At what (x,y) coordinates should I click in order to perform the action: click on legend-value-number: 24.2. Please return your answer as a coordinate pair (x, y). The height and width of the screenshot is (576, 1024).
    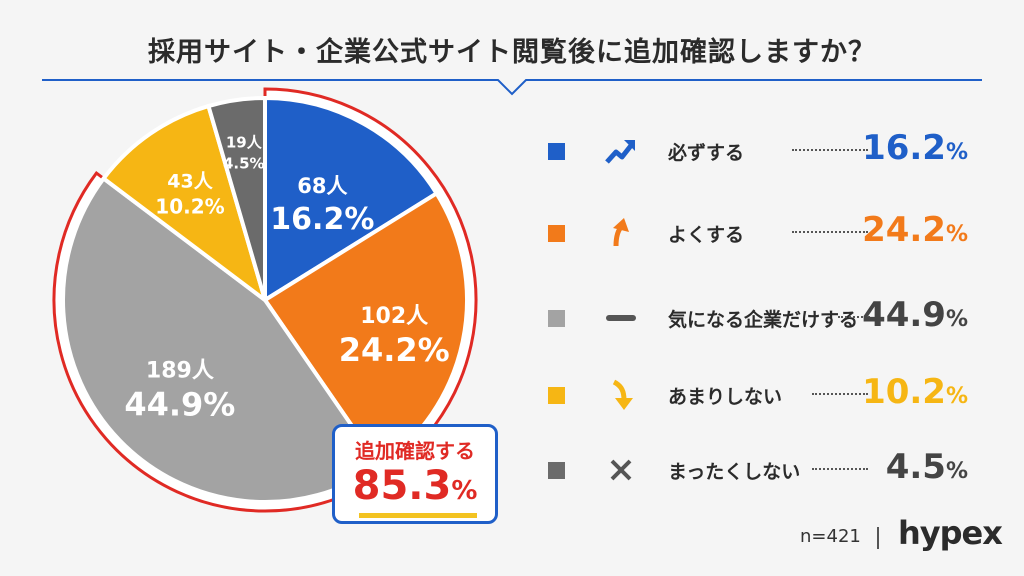
    Looking at the image, I should click on (904, 230).